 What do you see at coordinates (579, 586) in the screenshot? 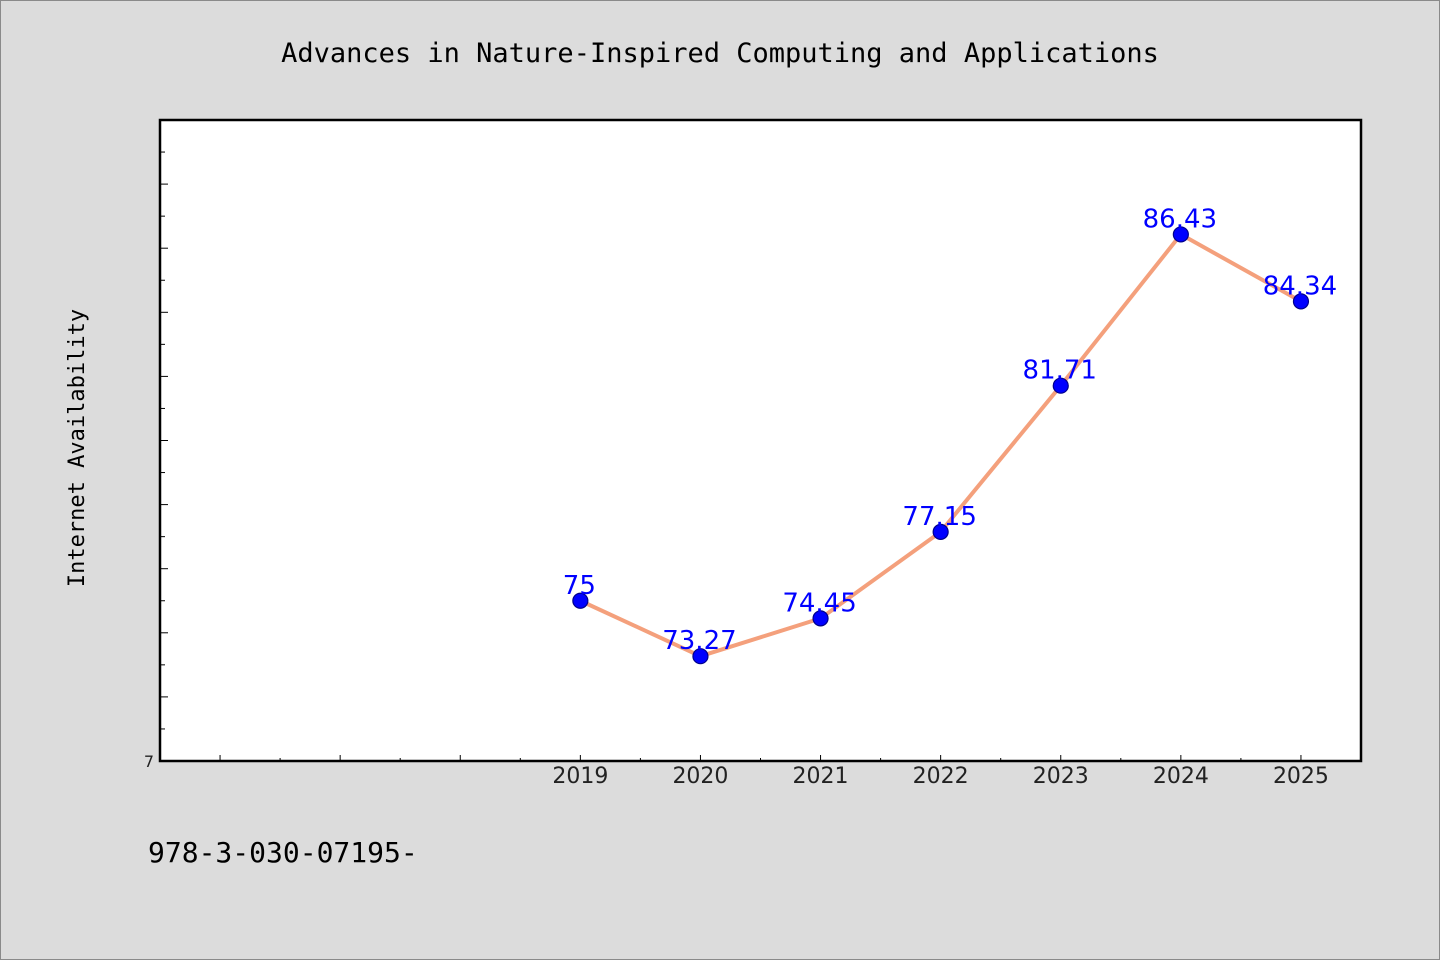
I see `data-label: 75` at bounding box center [579, 586].